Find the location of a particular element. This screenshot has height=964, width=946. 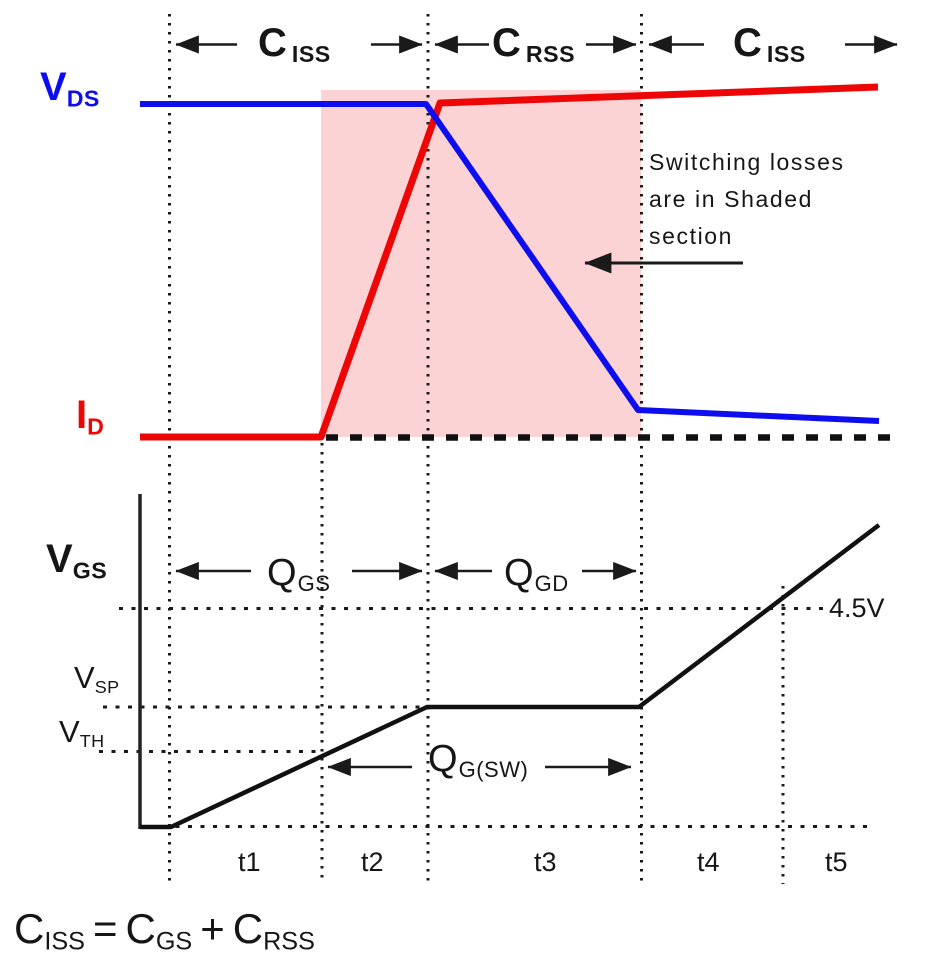

qgsw-main: Q is located at coordinates (443, 759).